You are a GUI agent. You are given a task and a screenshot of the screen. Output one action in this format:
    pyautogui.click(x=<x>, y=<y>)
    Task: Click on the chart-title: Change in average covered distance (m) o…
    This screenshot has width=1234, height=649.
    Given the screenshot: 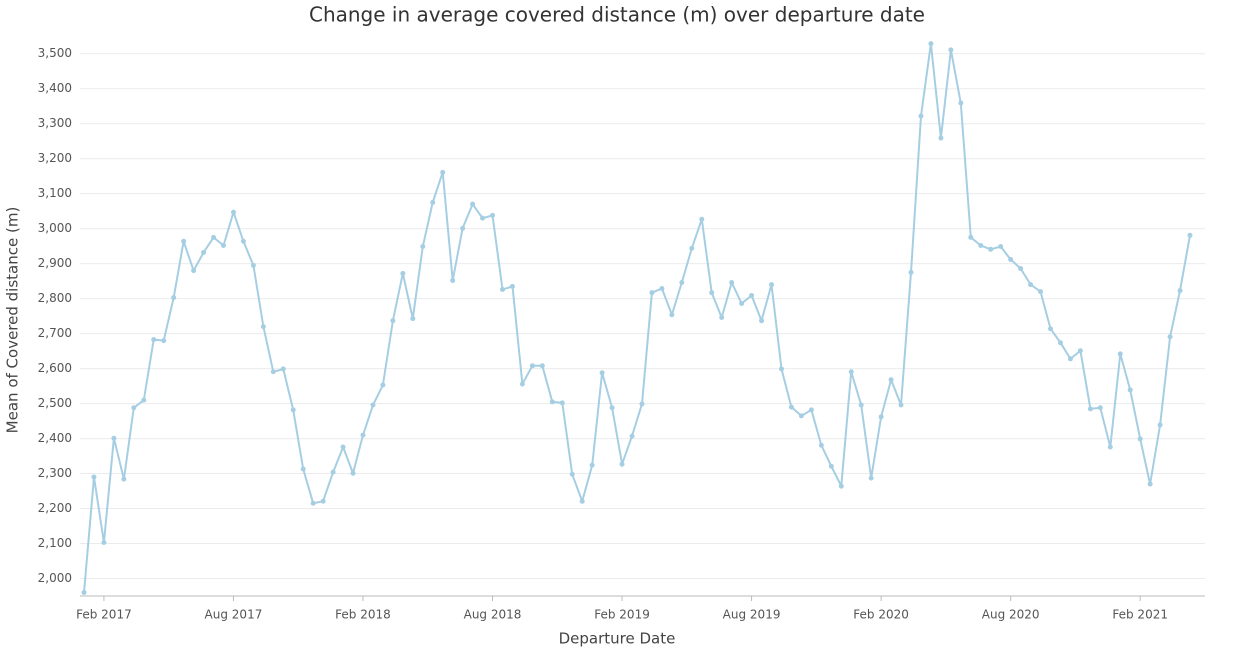 What is the action you would take?
    pyautogui.click(x=617, y=15)
    